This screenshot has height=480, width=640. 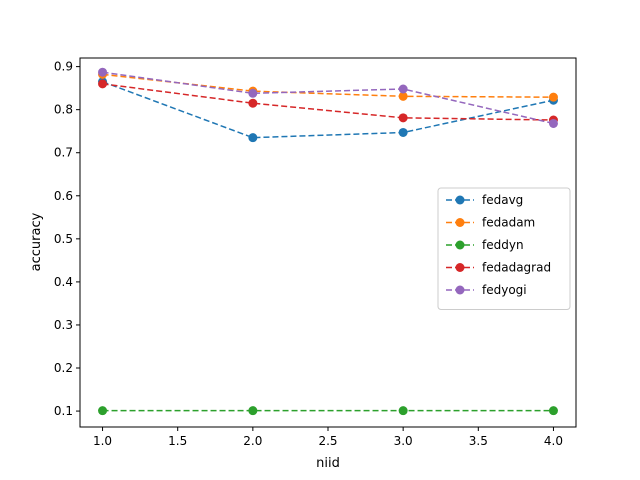 I want to click on legend-item-fedyogi: fedyogi, so click(x=486, y=290).